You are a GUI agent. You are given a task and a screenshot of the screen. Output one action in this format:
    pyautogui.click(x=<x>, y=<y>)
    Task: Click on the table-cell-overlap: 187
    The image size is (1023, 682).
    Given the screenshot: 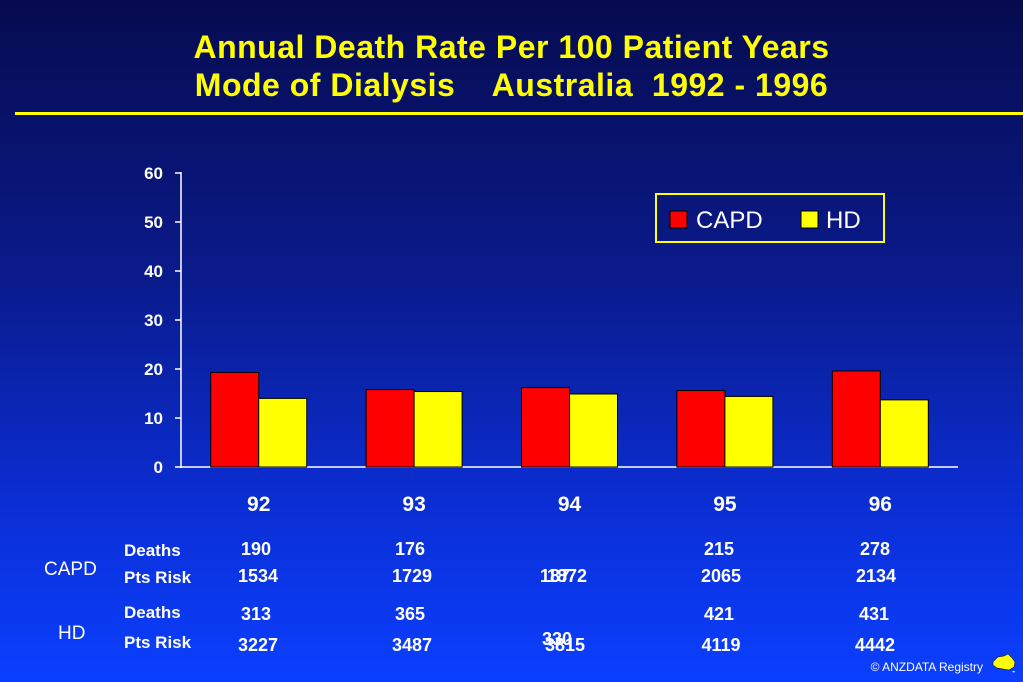 What is the action you would take?
    pyautogui.click(x=555, y=576)
    